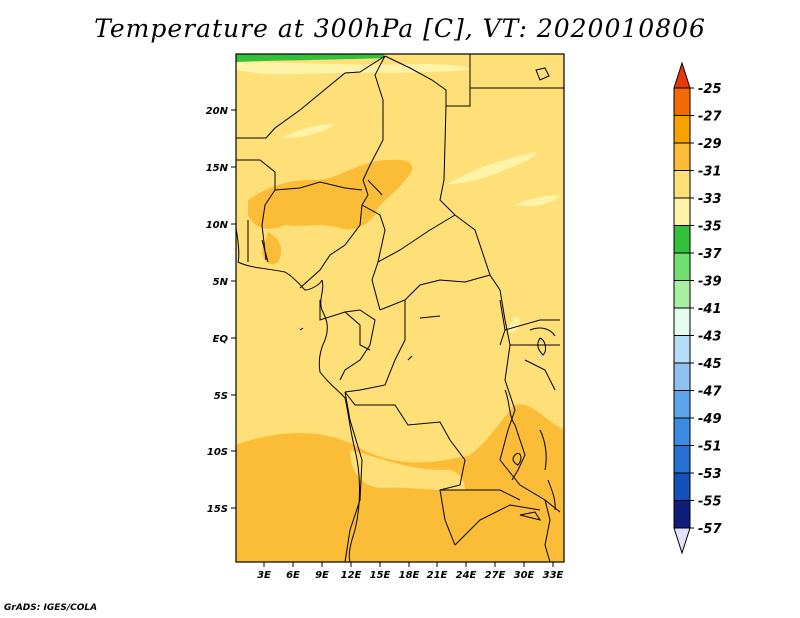 The height and width of the screenshot is (618, 800). I want to click on colorbar-label: -35, so click(710, 227).